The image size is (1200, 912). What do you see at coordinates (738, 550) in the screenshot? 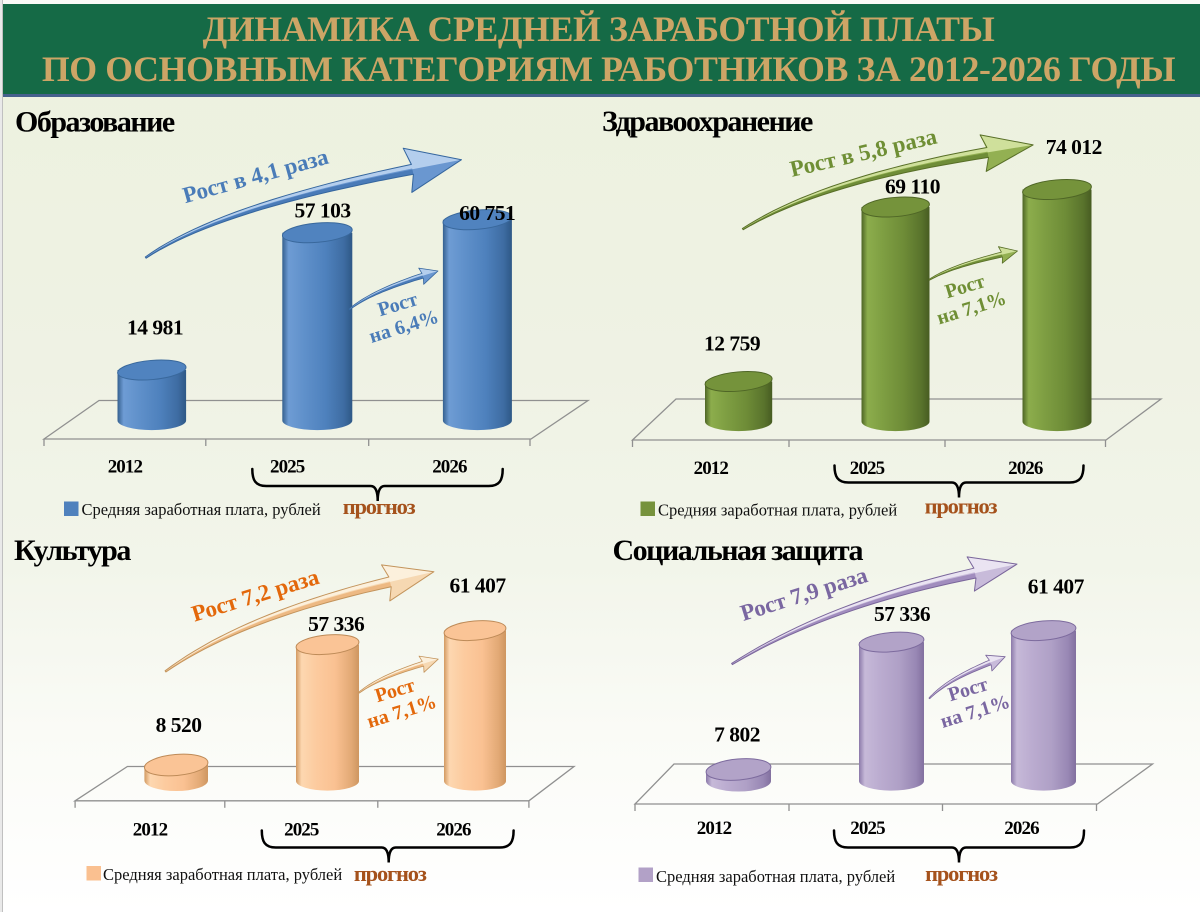
I see `svg-text: Социальная защита` at bounding box center [738, 550].